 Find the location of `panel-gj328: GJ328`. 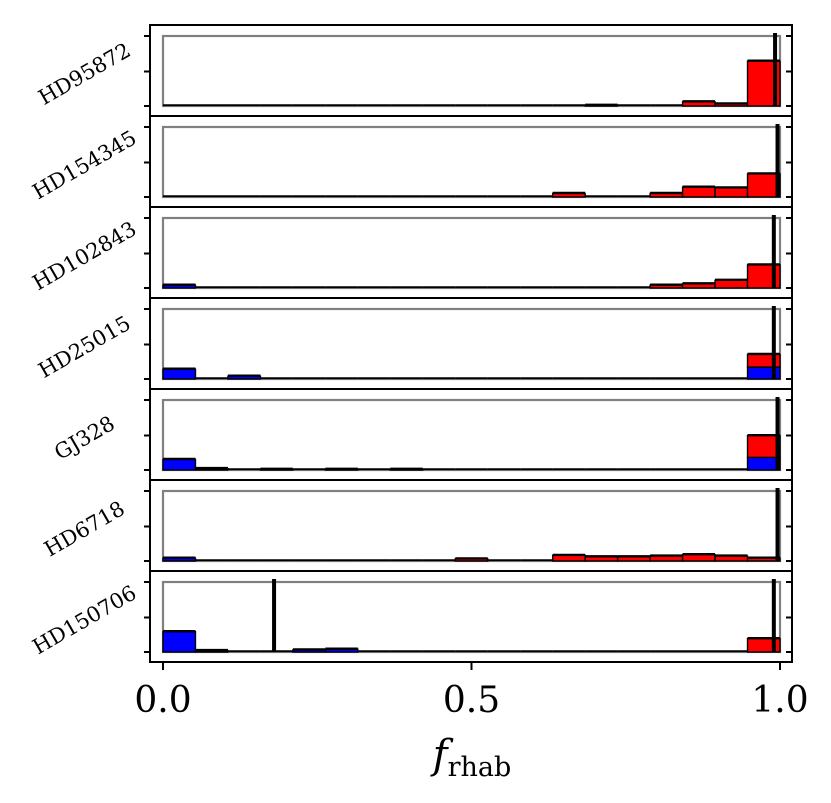

panel-gj328: GJ328 is located at coordinates (421, 430).